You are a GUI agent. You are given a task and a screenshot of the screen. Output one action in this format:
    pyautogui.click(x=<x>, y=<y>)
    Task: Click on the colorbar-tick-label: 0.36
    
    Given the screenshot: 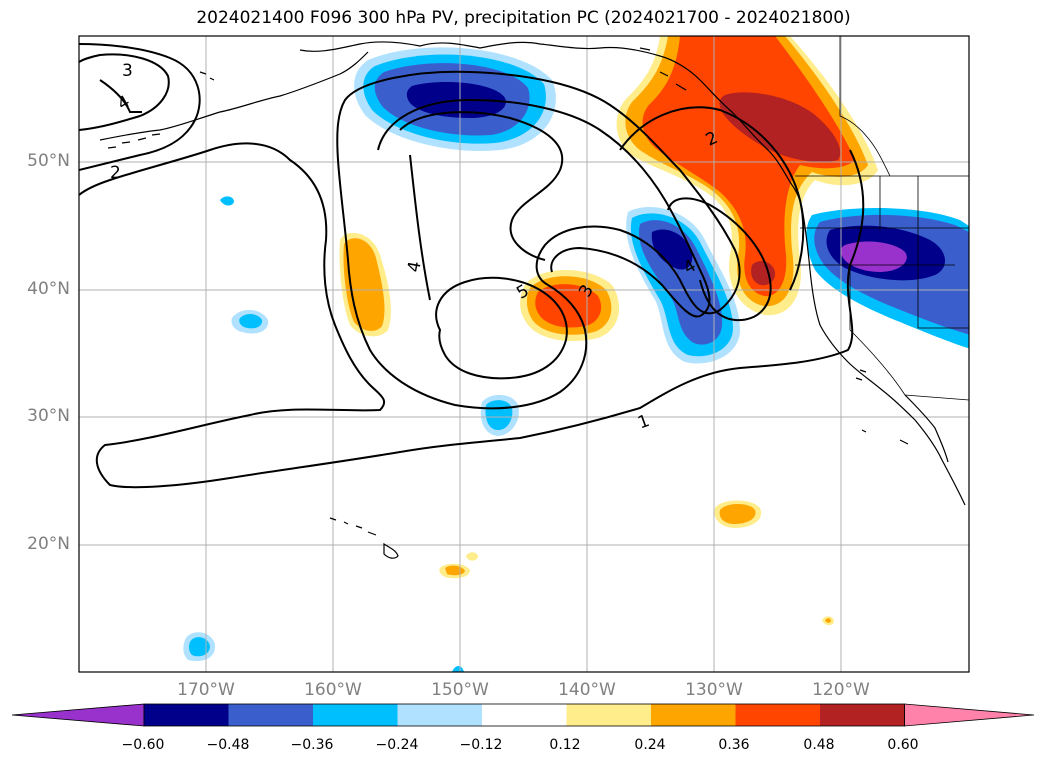 What is the action you would take?
    pyautogui.click(x=734, y=745)
    